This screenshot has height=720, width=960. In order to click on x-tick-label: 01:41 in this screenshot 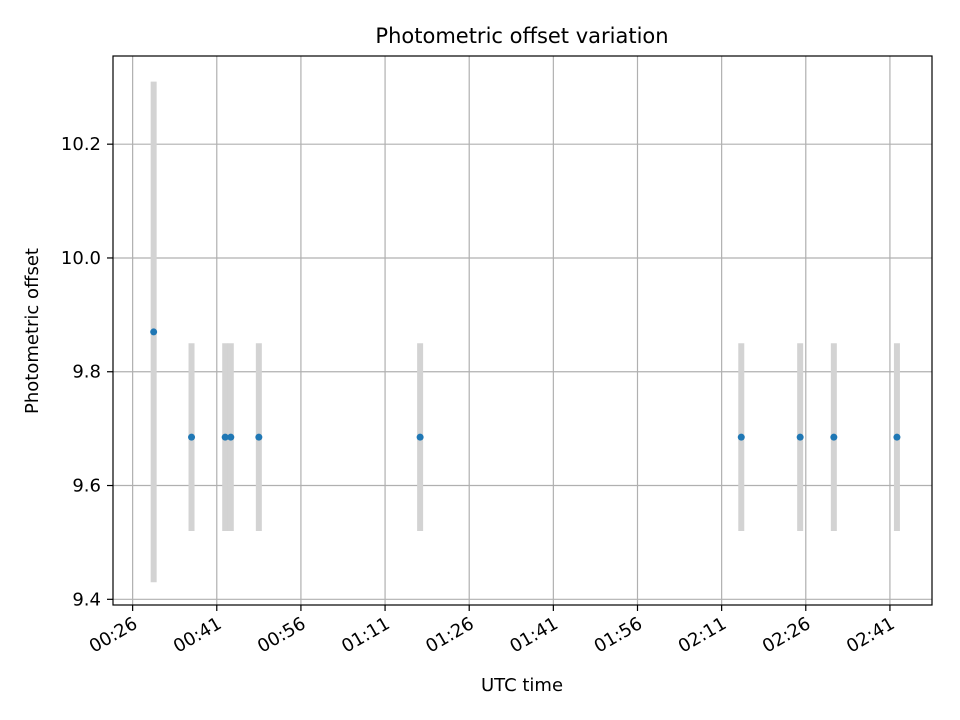, I will do `click(533, 635)`.